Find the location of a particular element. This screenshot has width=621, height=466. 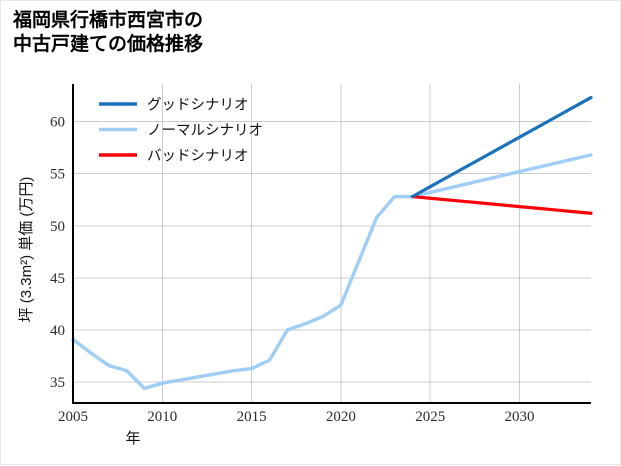

legend-label: グッドシナリオ is located at coordinates (198, 105).